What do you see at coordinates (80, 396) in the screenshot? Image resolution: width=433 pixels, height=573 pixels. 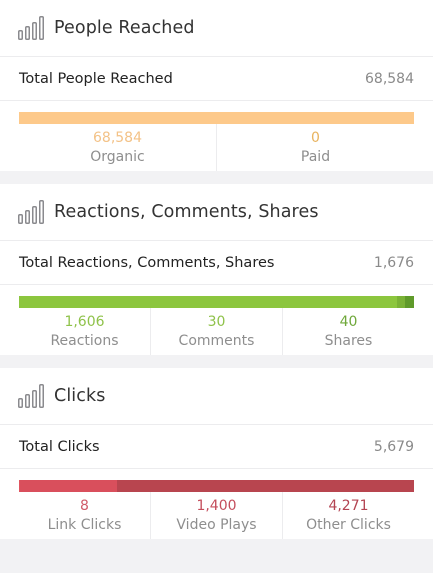 I see `section-title: Clicks` at bounding box center [80, 396].